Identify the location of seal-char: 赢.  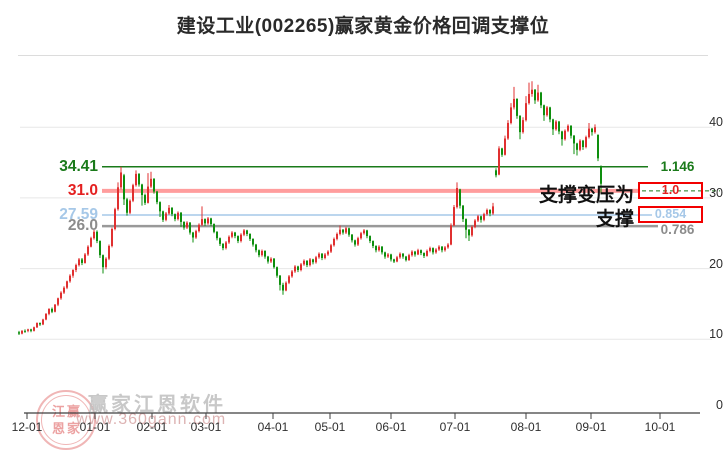
(73, 411).